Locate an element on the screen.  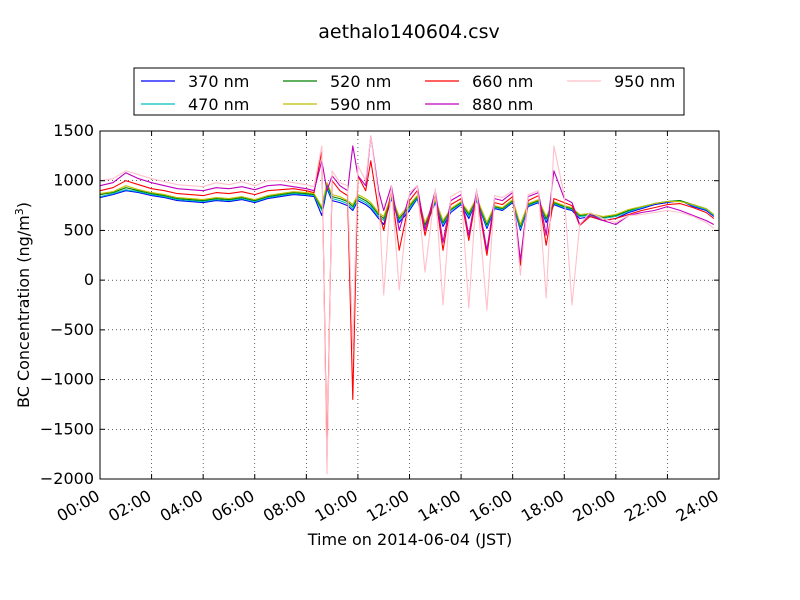
legend-label: 470 nm is located at coordinates (218, 104).